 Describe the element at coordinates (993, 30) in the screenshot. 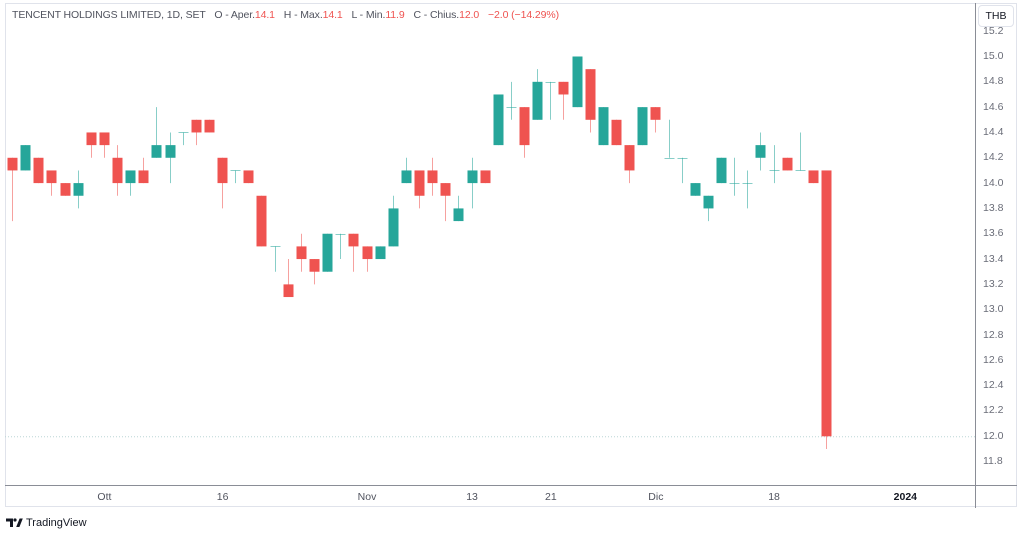

I see `price-label: 15.2` at that location.